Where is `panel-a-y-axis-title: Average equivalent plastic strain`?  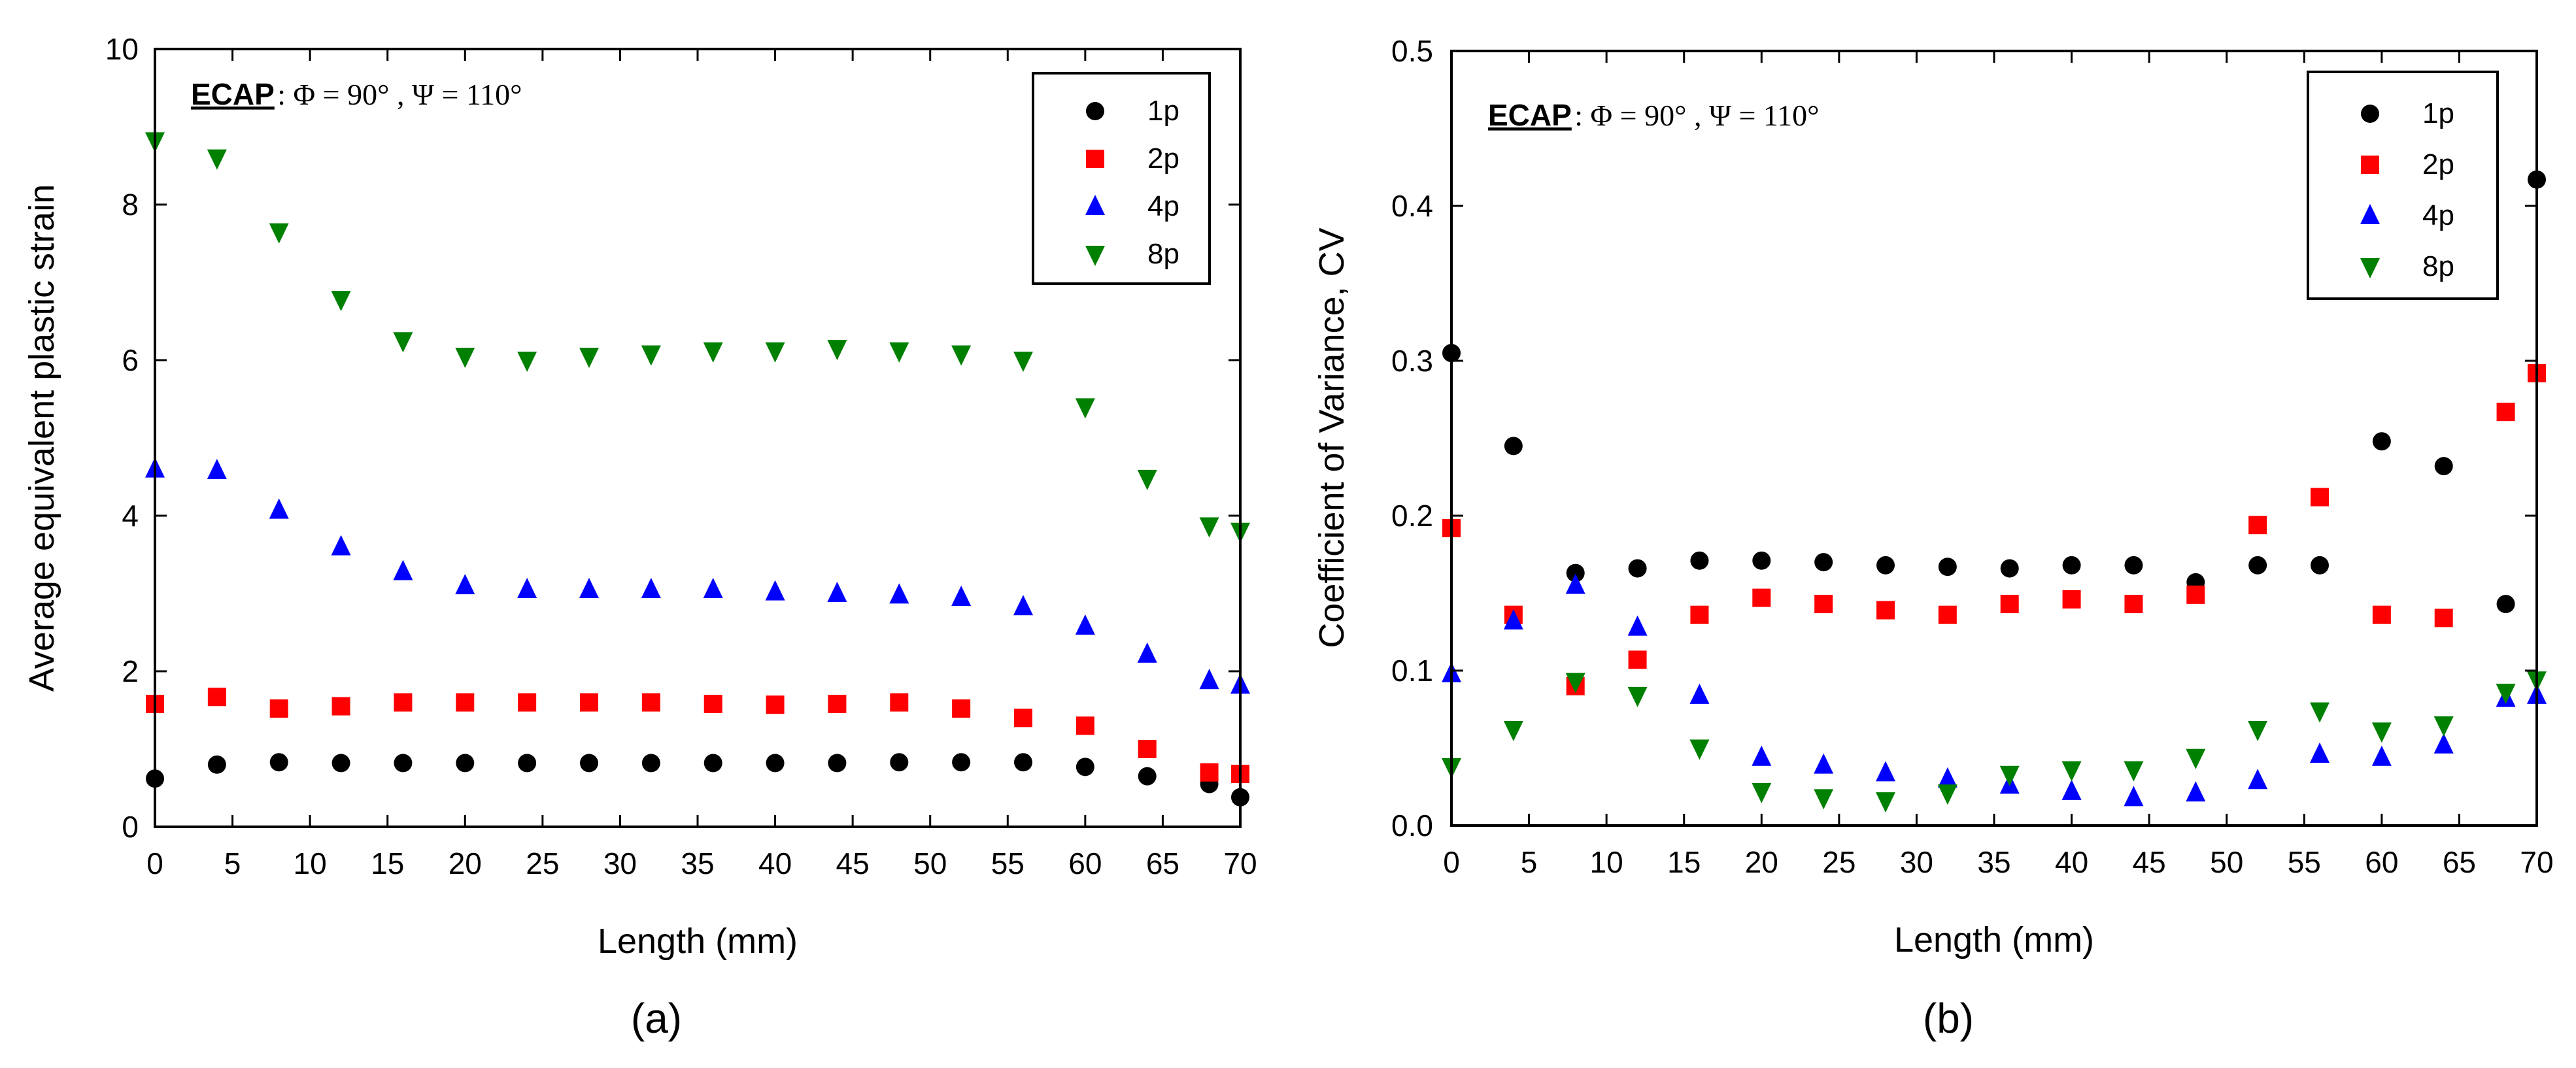 panel-a-y-axis-title: Average equivalent plastic strain is located at coordinates (41, 438).